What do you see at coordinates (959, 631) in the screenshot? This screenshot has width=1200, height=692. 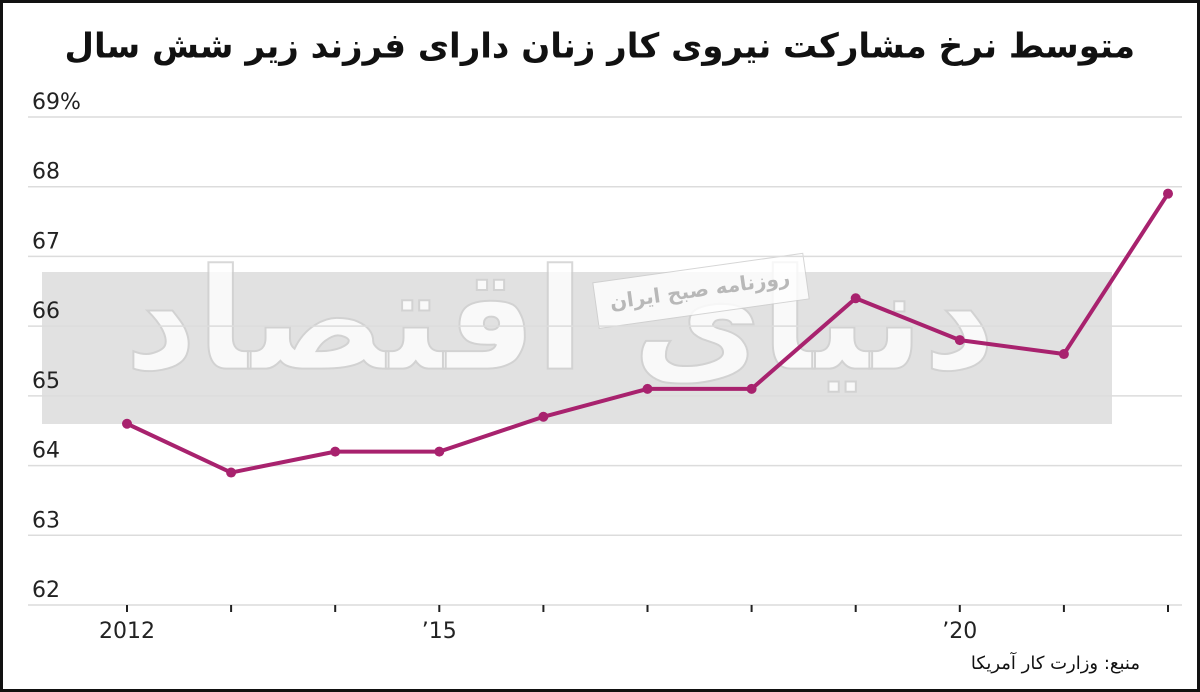 I see `x-tick-label: ’20` at bounding box center [959, 631].